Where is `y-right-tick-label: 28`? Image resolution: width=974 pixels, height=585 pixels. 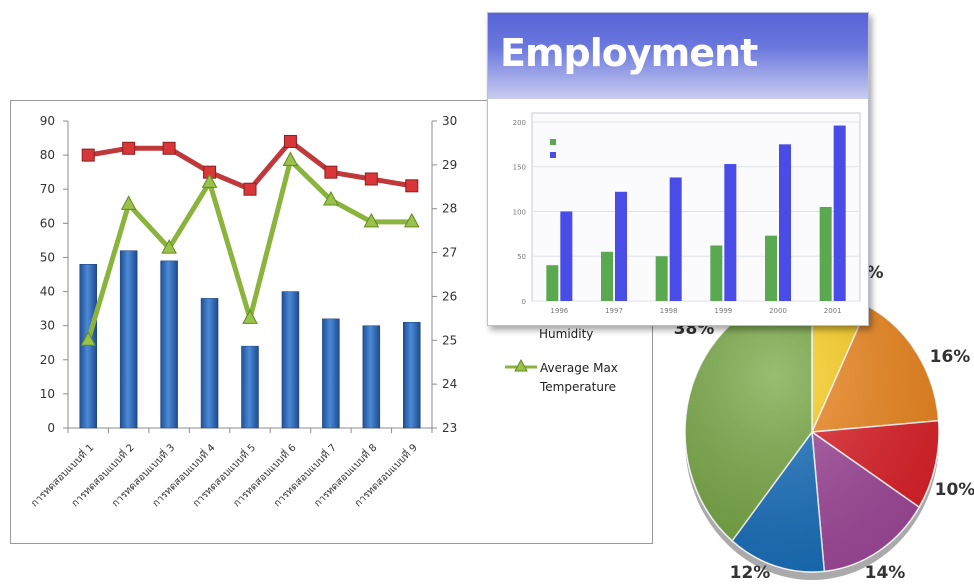 y-right-tick-label: 28 is located at coordinates (449, 209).